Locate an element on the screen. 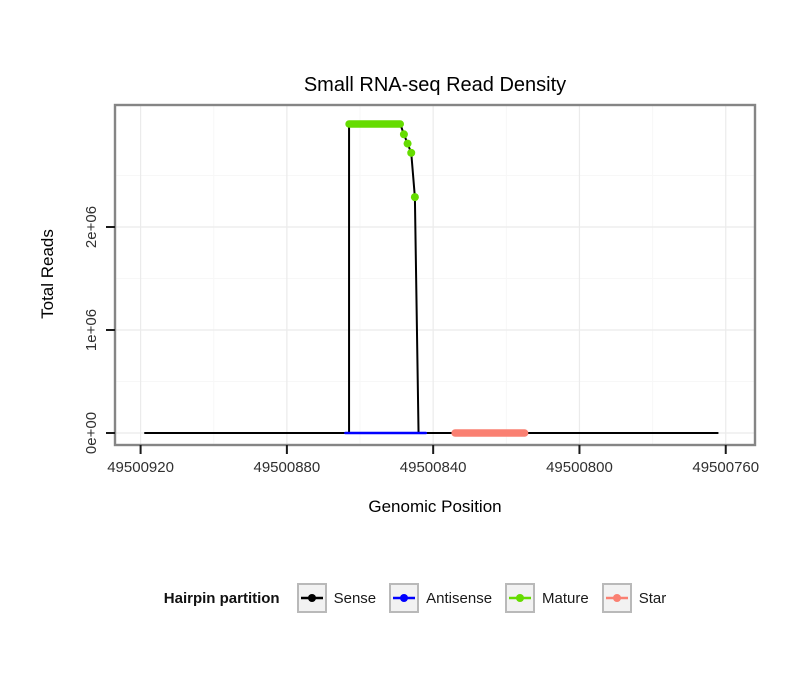 This screenshot has width=810, height=690. star-key-point is located at coordinates (616, 598).